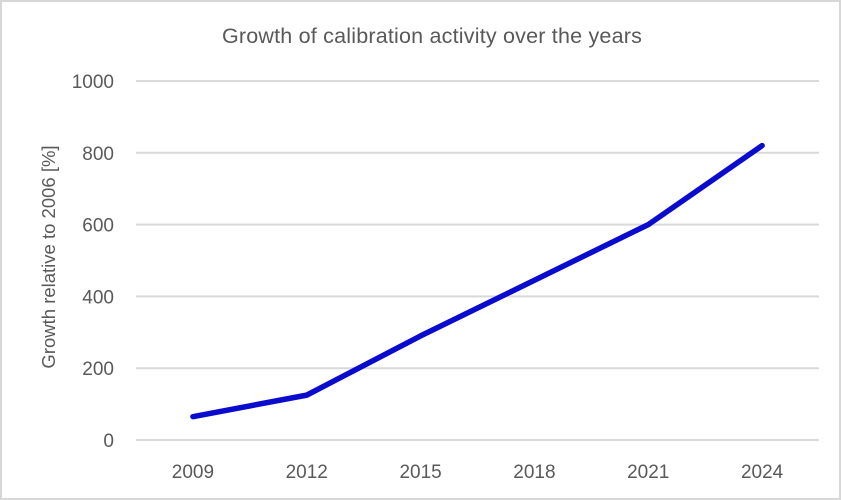  I want to click on x-tick-label: 2018, so click(534, 472).